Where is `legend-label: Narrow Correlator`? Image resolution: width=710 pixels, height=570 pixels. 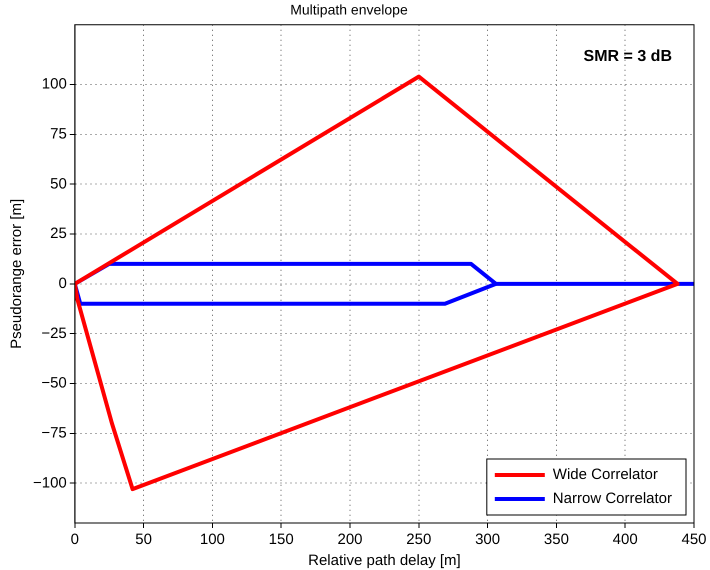 legend-label: Narrow Correlator is located at coordinates (612, 499).